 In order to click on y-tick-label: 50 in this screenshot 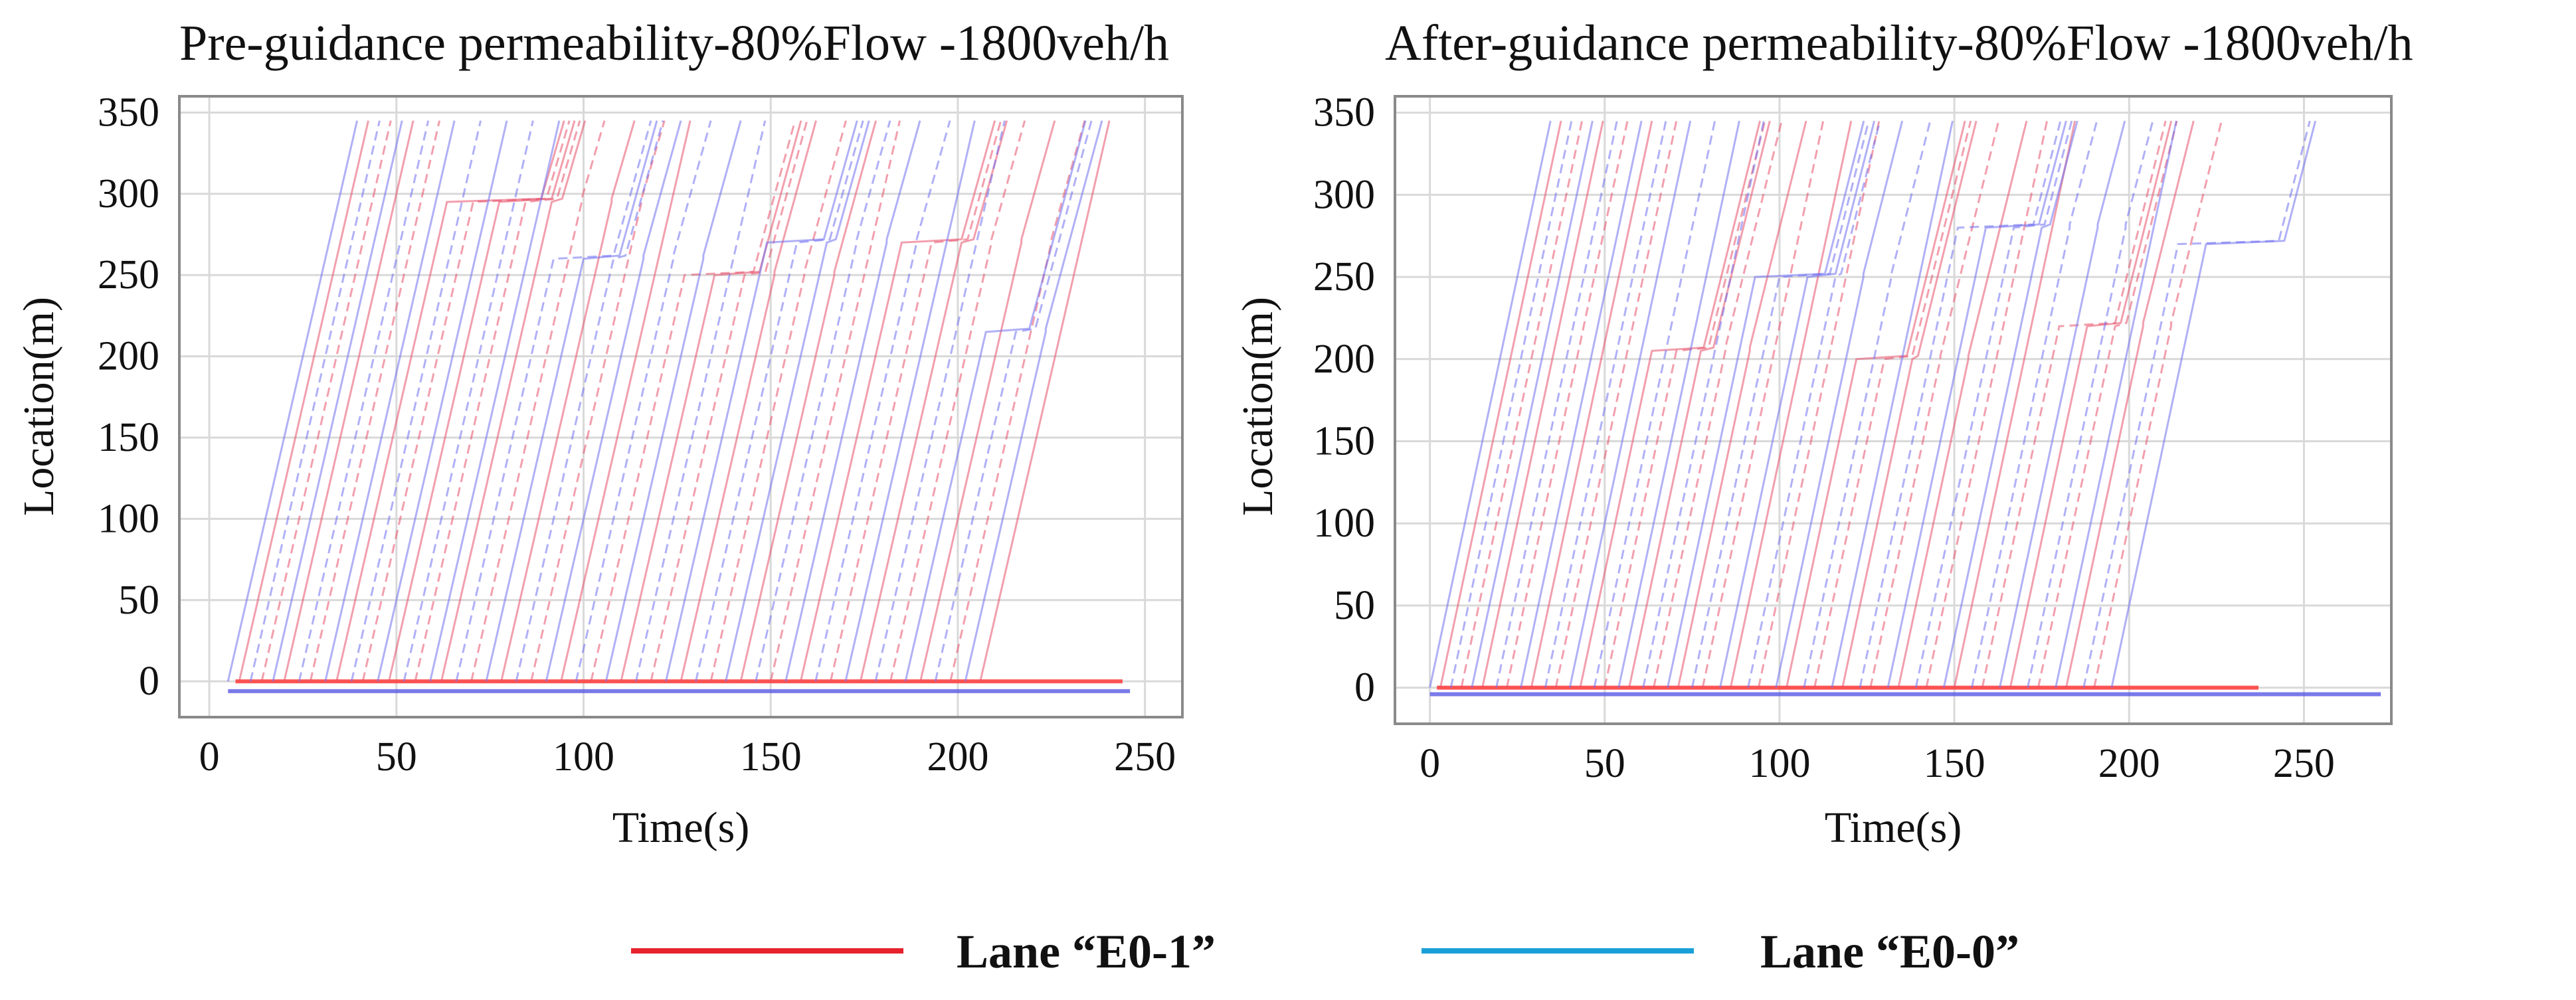, I will do `click(1354, 605)`.